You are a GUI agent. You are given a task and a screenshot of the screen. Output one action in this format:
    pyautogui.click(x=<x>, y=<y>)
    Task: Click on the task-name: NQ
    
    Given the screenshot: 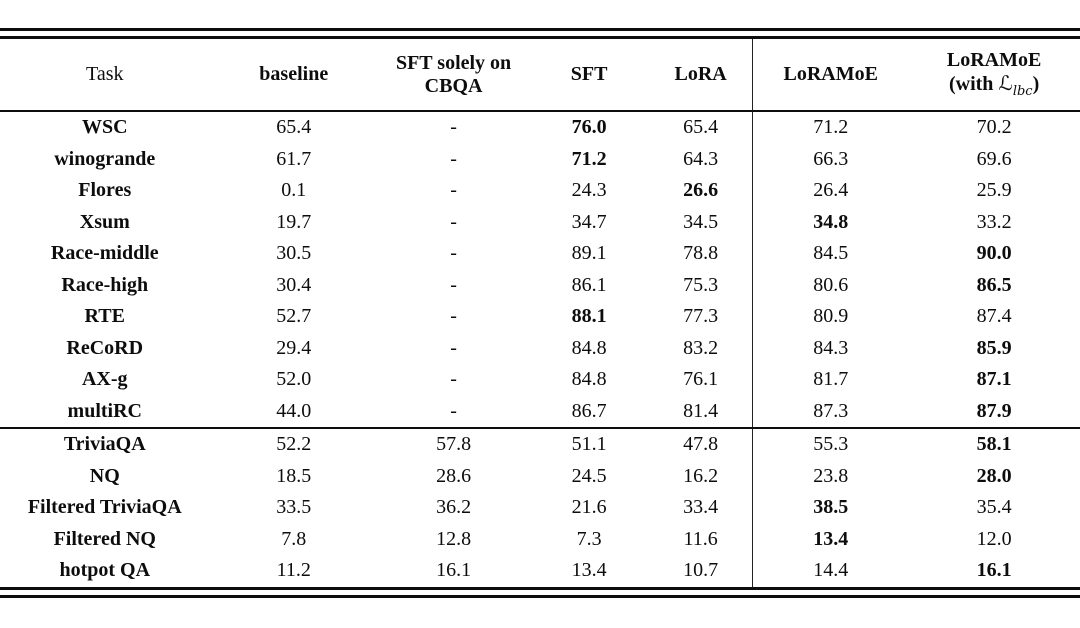 What is the action you would take?
    pyautogui.click(x=104, y=475)
    